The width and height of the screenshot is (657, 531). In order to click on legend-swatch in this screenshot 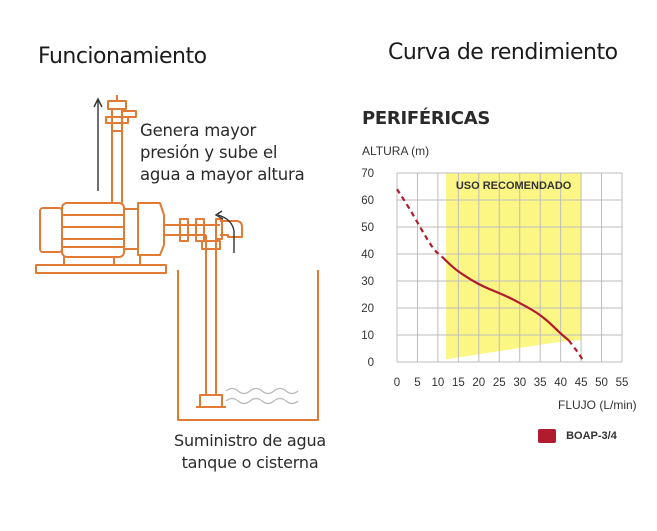, I will do `click(547, 435)`.